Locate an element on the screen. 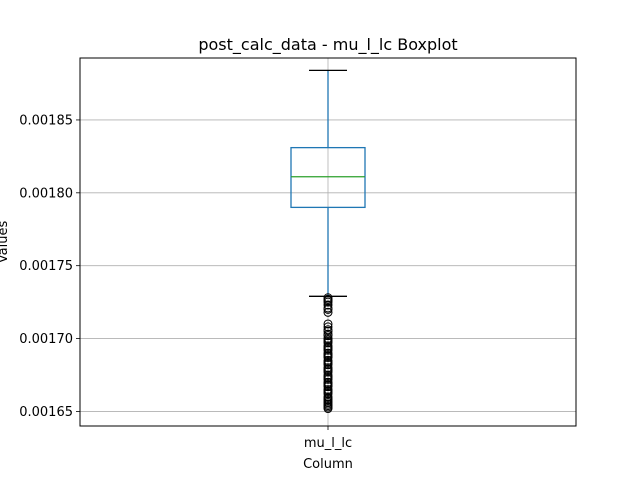 Image resolution: width=640 pixels, height=480 pixels. y-tick-label: 0.00180 is located at coordinates (46, 193).